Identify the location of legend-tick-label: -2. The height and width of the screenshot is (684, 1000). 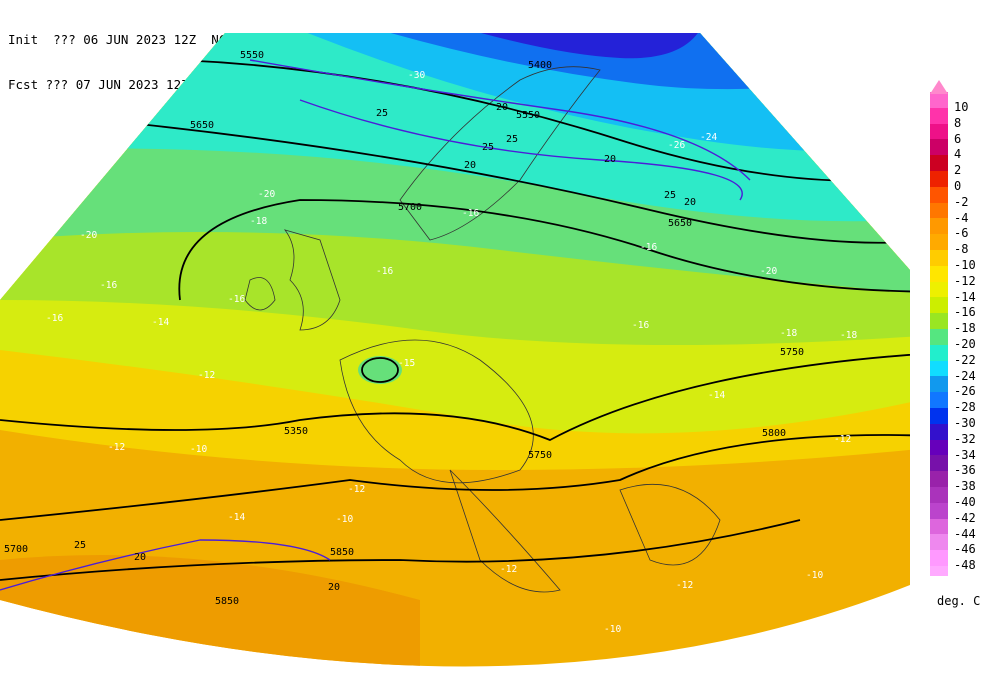
(961, 201).